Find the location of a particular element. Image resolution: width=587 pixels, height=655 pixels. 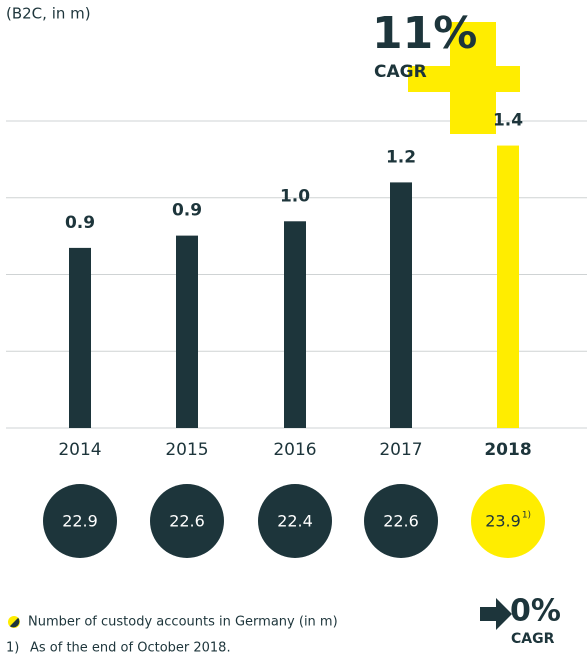

plus-icon is located at coordinates (464, 79).